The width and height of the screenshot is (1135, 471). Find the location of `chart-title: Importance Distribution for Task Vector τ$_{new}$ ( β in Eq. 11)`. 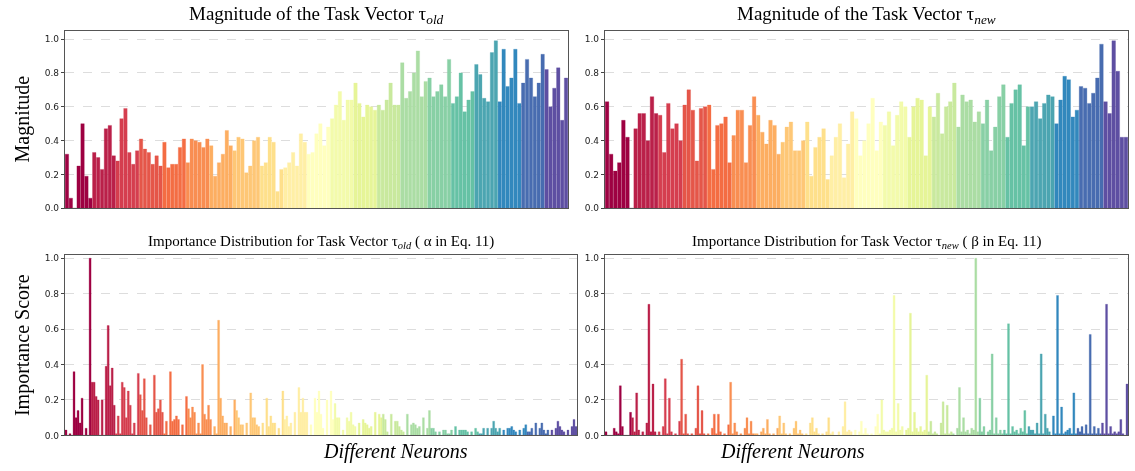

chart-title: Importance Distribution for Task Vector τ$_{new}$ ( β in Eq. 11) is located at coordinates (867, 242).